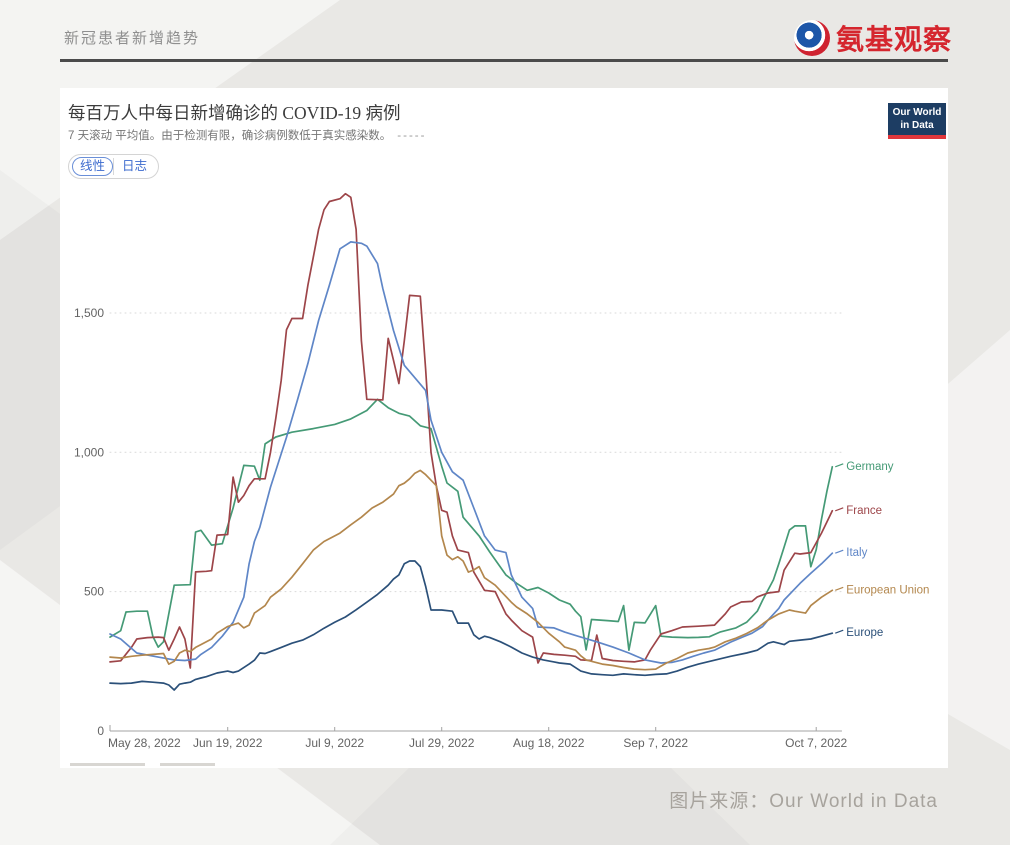 The width and height of the screenshot is (1010, 845). I want to click on y-tick-label: 500, so click(94, 592).